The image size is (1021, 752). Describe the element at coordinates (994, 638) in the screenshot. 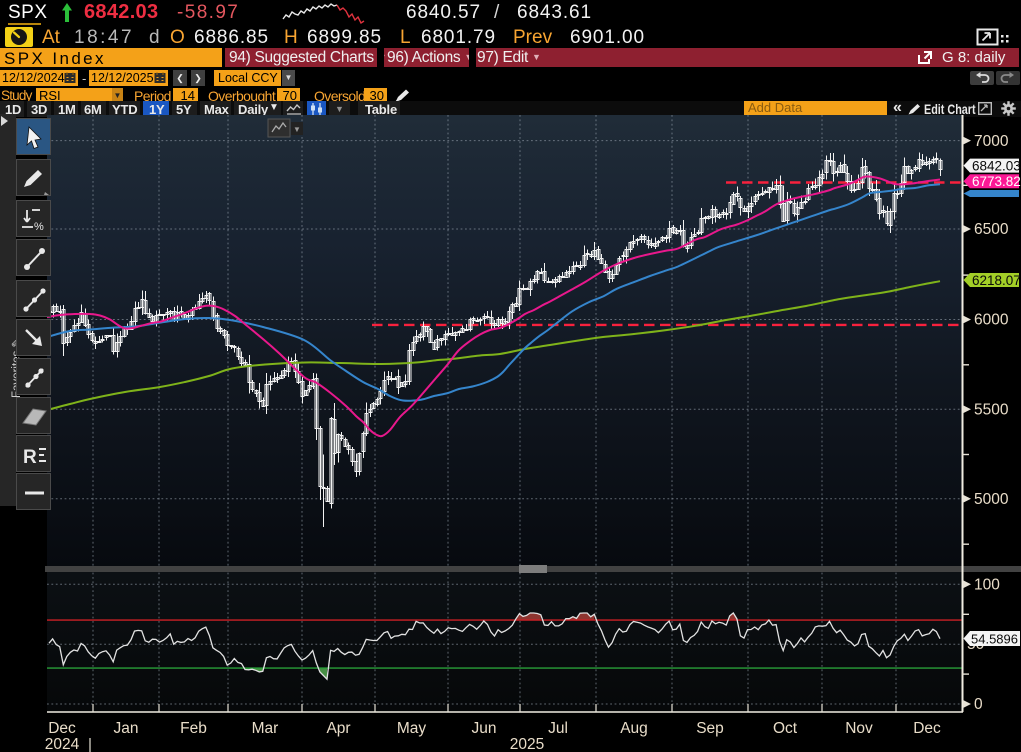

I see `svg-text: 54.5896` at that location.